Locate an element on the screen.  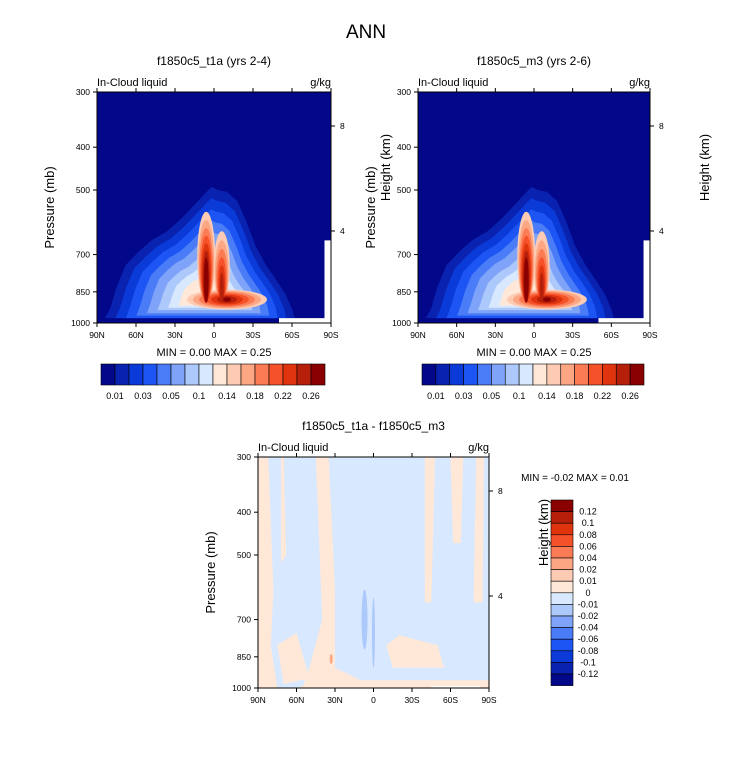
colorbar-label: 0.14 is located at coordinates (227, 396).